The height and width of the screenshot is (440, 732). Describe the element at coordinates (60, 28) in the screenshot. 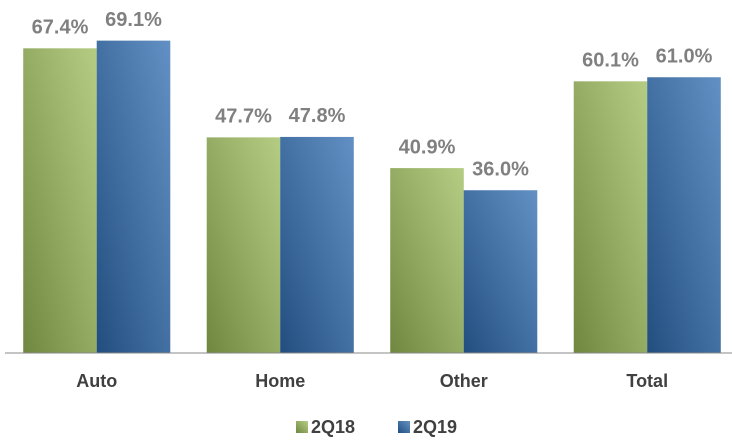

I see `data-label: 67.4%` at that location.